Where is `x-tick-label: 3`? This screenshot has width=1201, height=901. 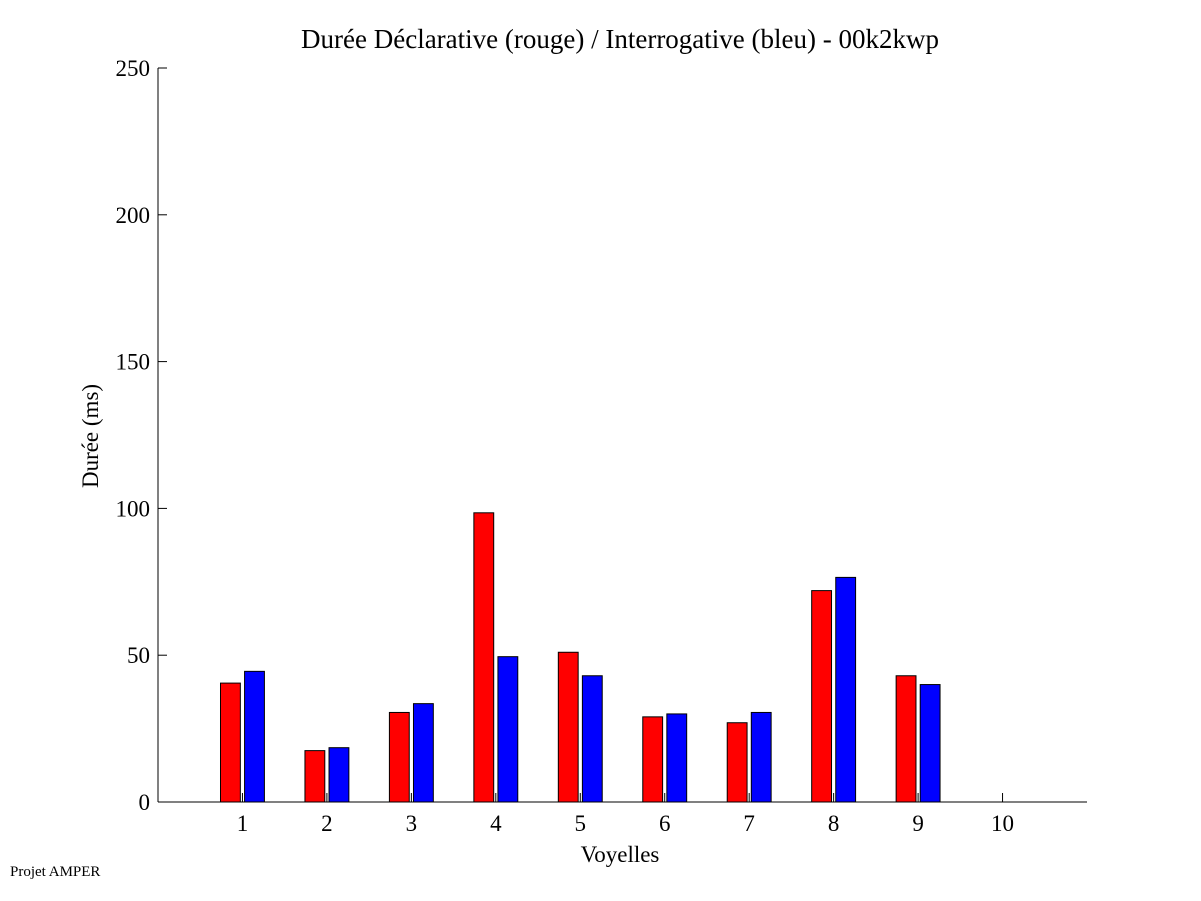 x-tick-label: 3 is located at coordinates (412, 823).